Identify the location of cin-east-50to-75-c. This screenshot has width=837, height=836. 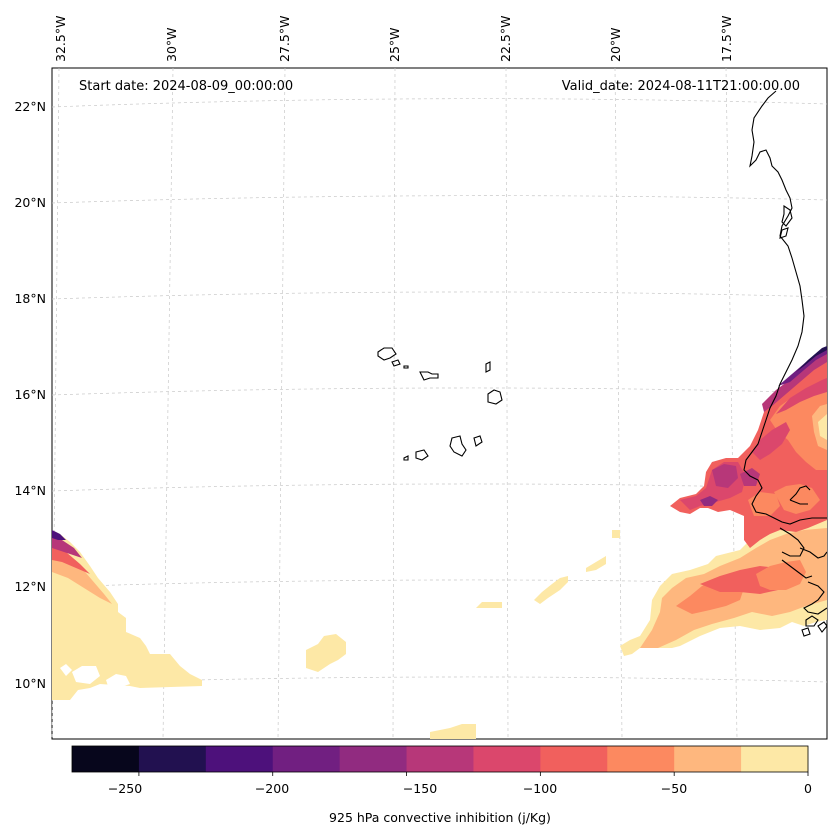
(797, 499).